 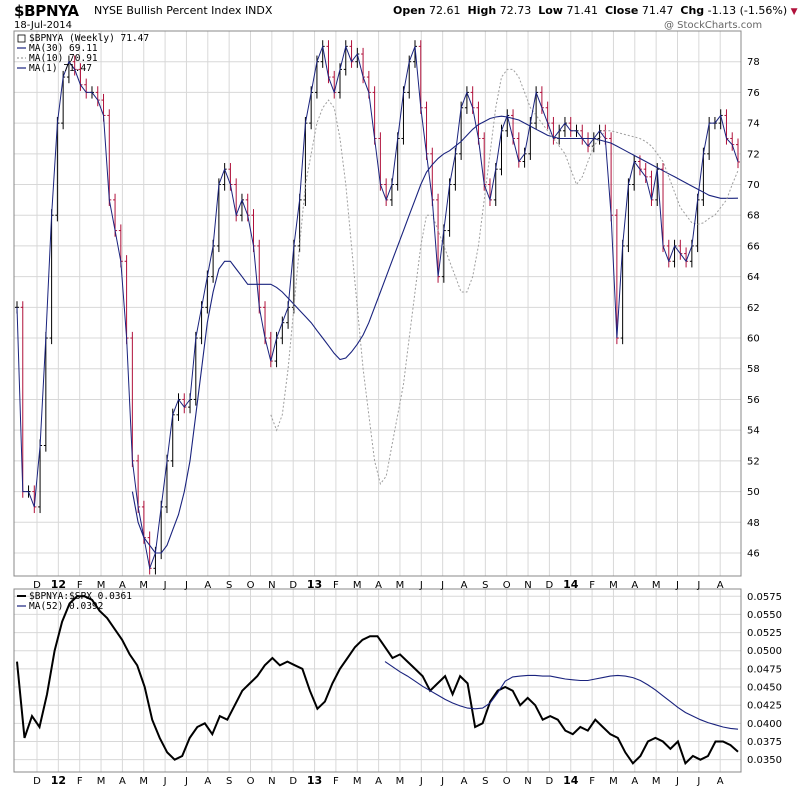 What do you see at coordinates (764, 669) in the screenshot?
I see `y-tick-label: 0.0475` at bounding box center [764, 669].